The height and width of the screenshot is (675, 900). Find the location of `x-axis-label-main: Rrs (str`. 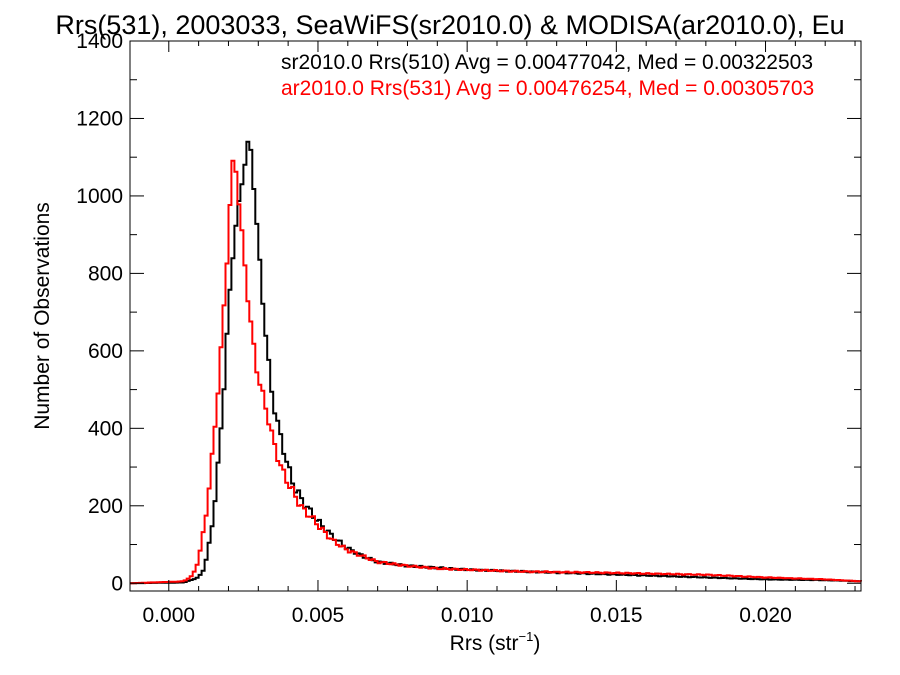

x-axis-label-main: Rrs (str is located at coordinates (484, 643).